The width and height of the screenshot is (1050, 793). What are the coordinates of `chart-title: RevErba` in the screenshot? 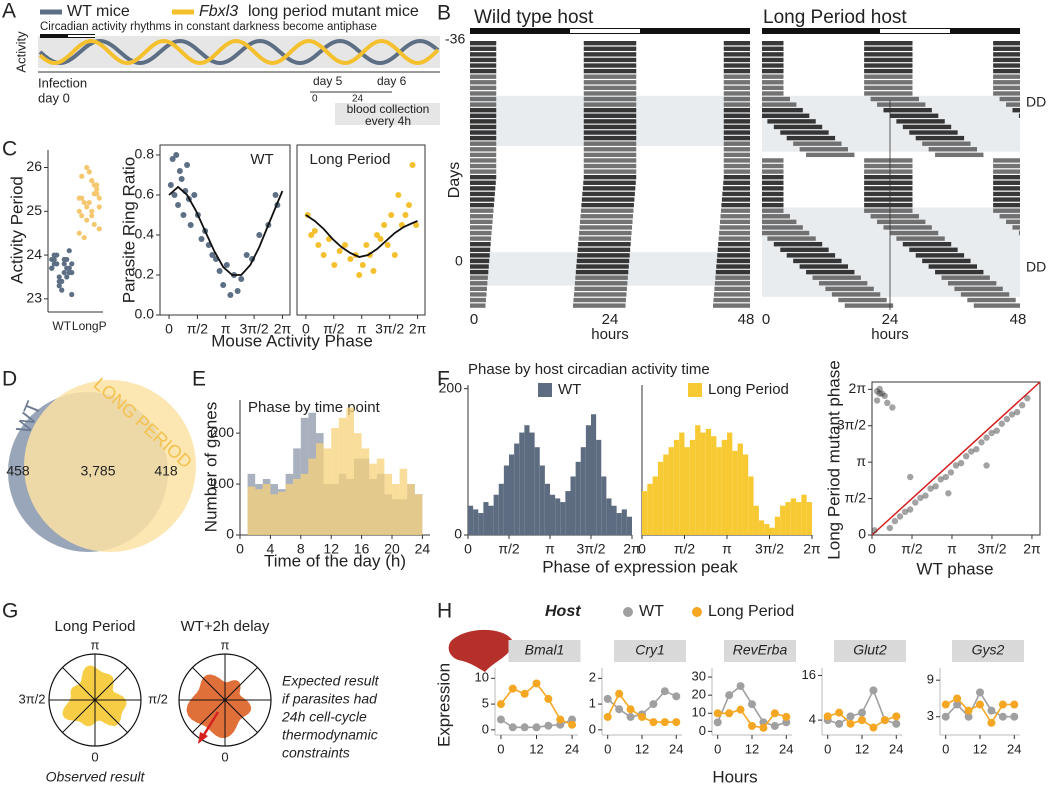 It's located at (760, 650).